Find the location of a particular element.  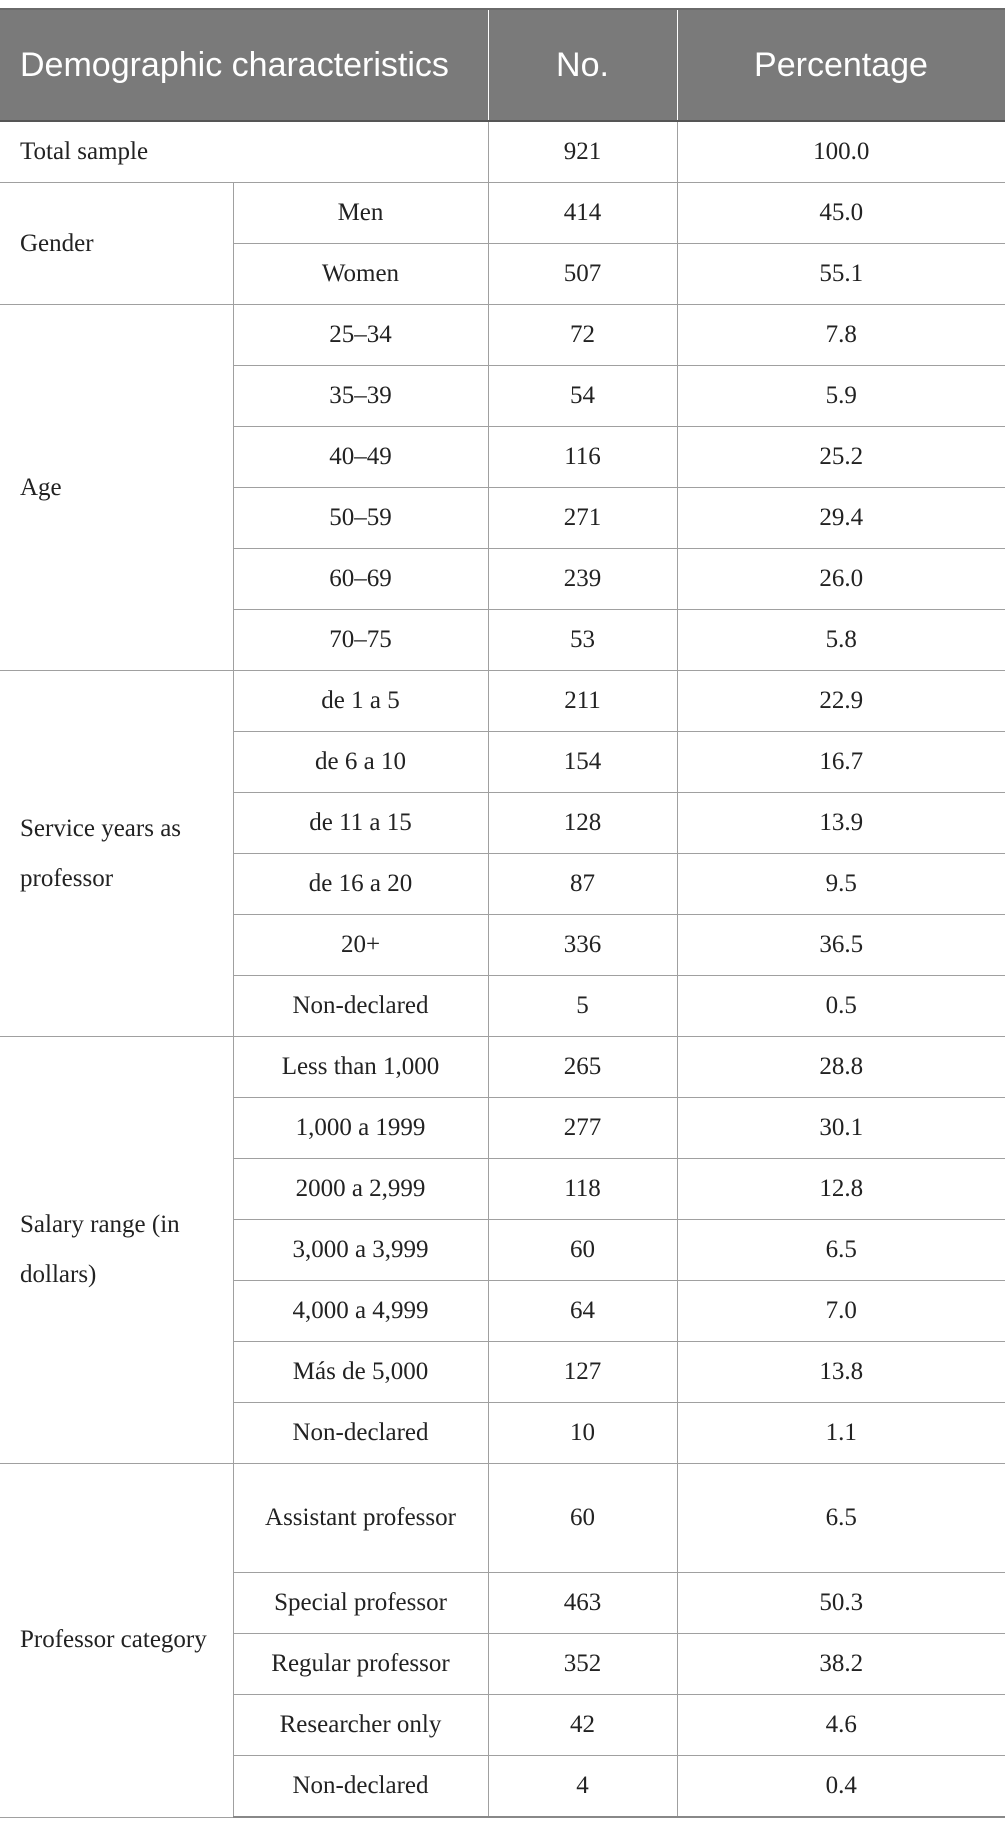

table-row: 4,000 a 4,999 64 7.0 is located at coordinates (502, 1311).